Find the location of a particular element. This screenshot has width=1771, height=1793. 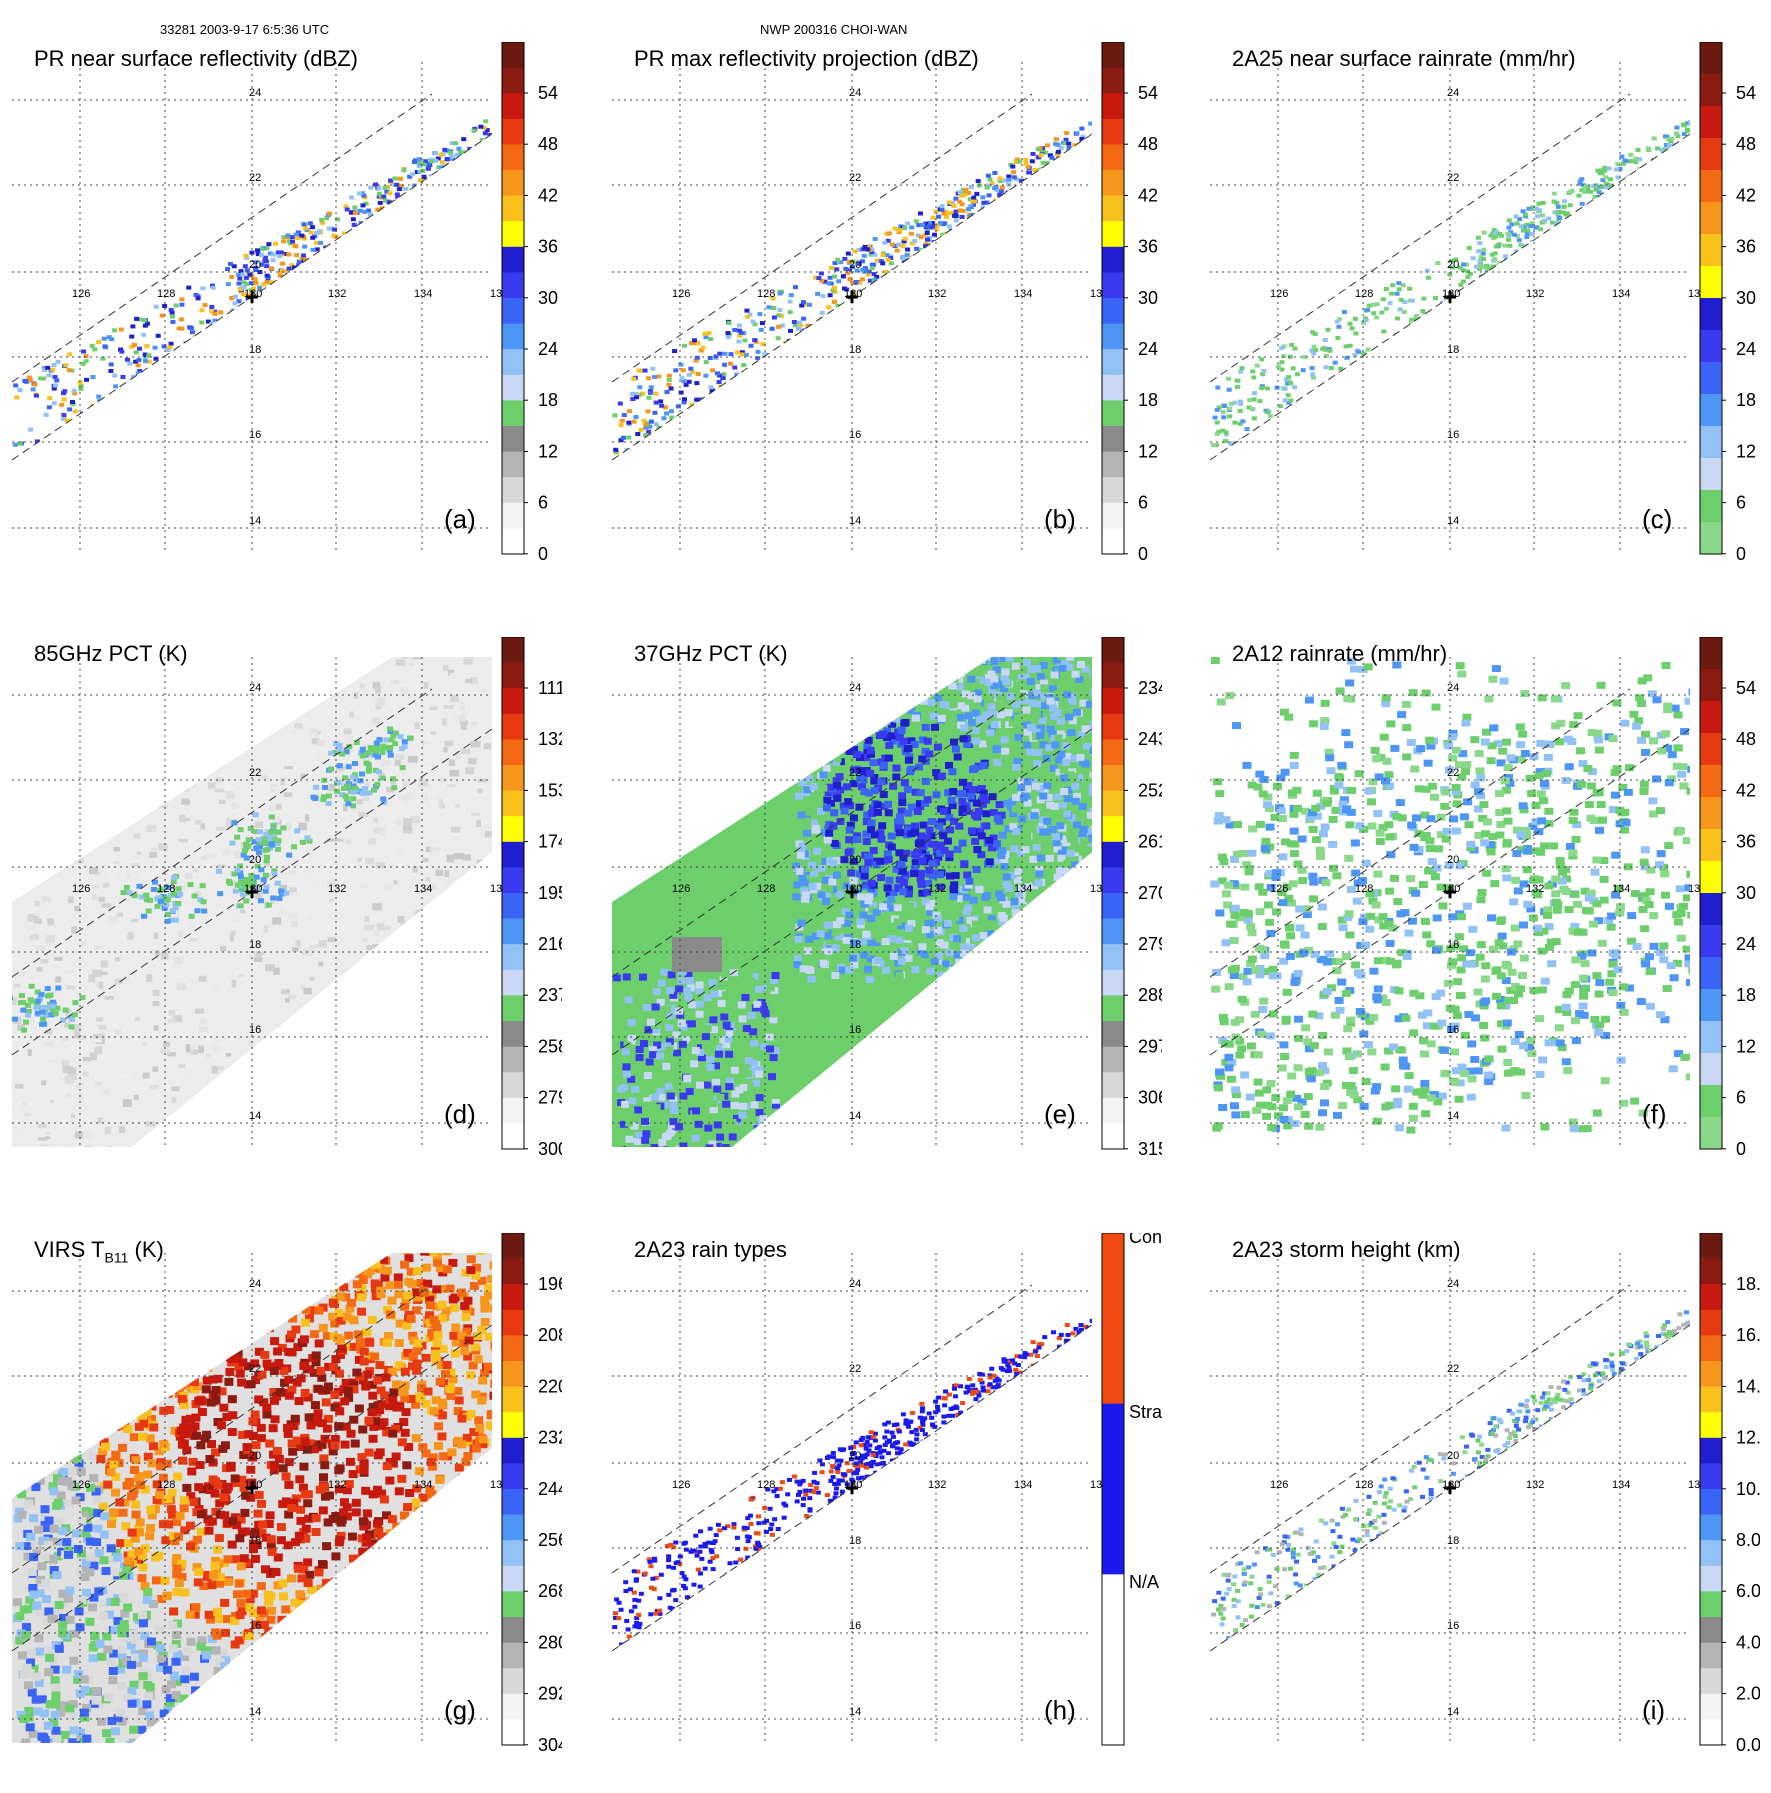

colorbar-label: 258 is located at coordinates (550, 1046).